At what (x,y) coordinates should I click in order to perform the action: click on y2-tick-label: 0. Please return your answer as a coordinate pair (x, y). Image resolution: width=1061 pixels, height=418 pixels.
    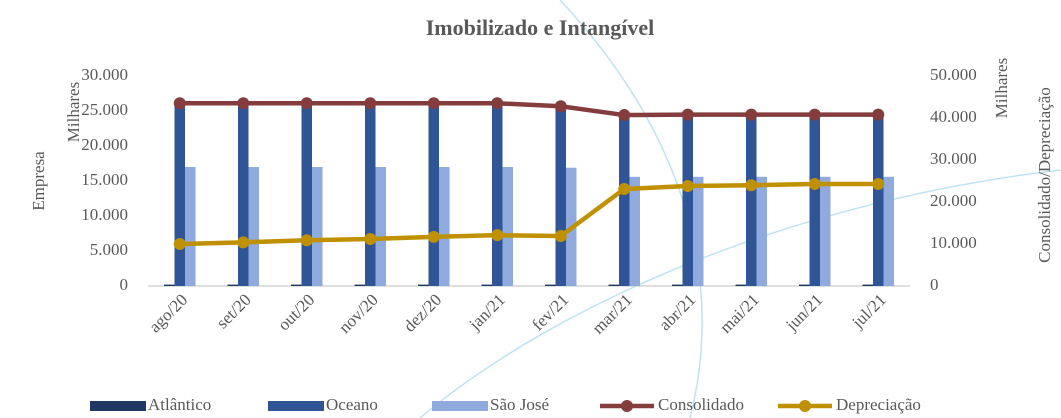
    Looking at the image, I should click on (934, 284).